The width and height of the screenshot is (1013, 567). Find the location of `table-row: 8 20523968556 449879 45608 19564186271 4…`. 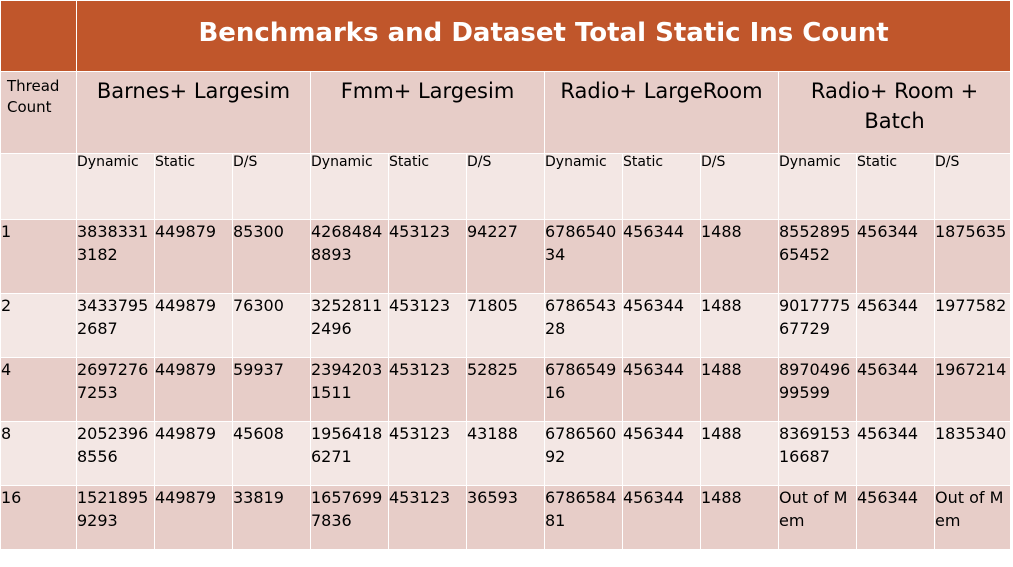

table-row: 8 20523968556 449879 45608 19564186271 4… is located at coordinates (506, 453).